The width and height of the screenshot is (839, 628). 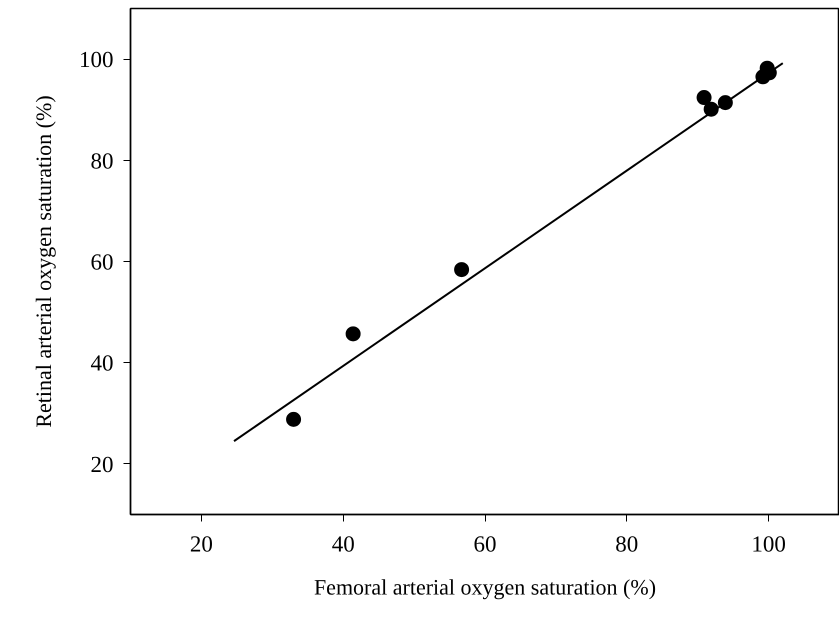 I want to click on y-tick-label: 20, so click(x=102, y=464).